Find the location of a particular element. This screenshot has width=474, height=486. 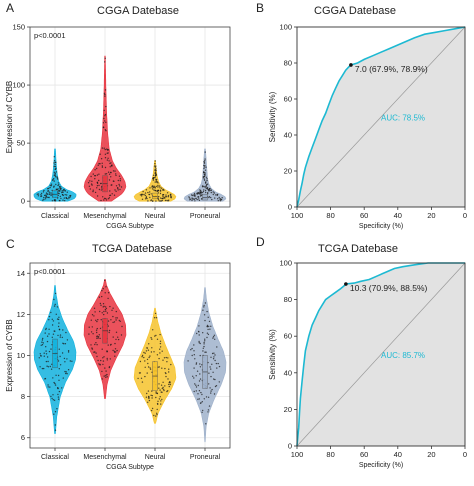

x-tick-label: Classical is located at coordinates (55, 216).